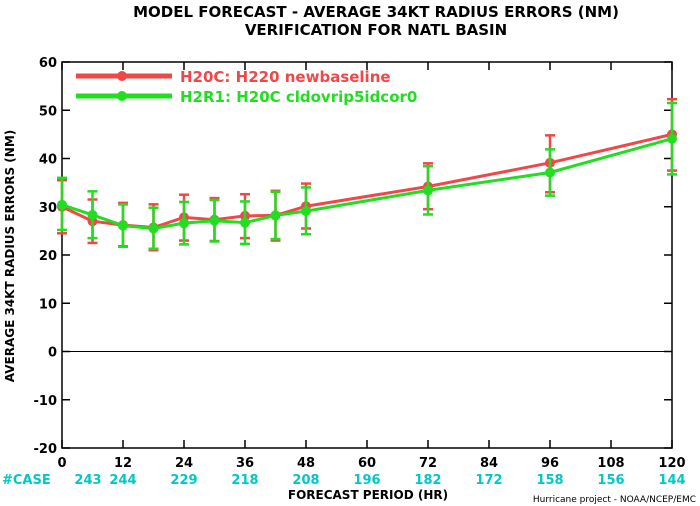 This screenshot has width=700, height=506. What do you see at coordinates (285, 77) in the screenshot?
I see `legend-label-1: H20C: H220 newbaseline` at bounding box center [285, 77].